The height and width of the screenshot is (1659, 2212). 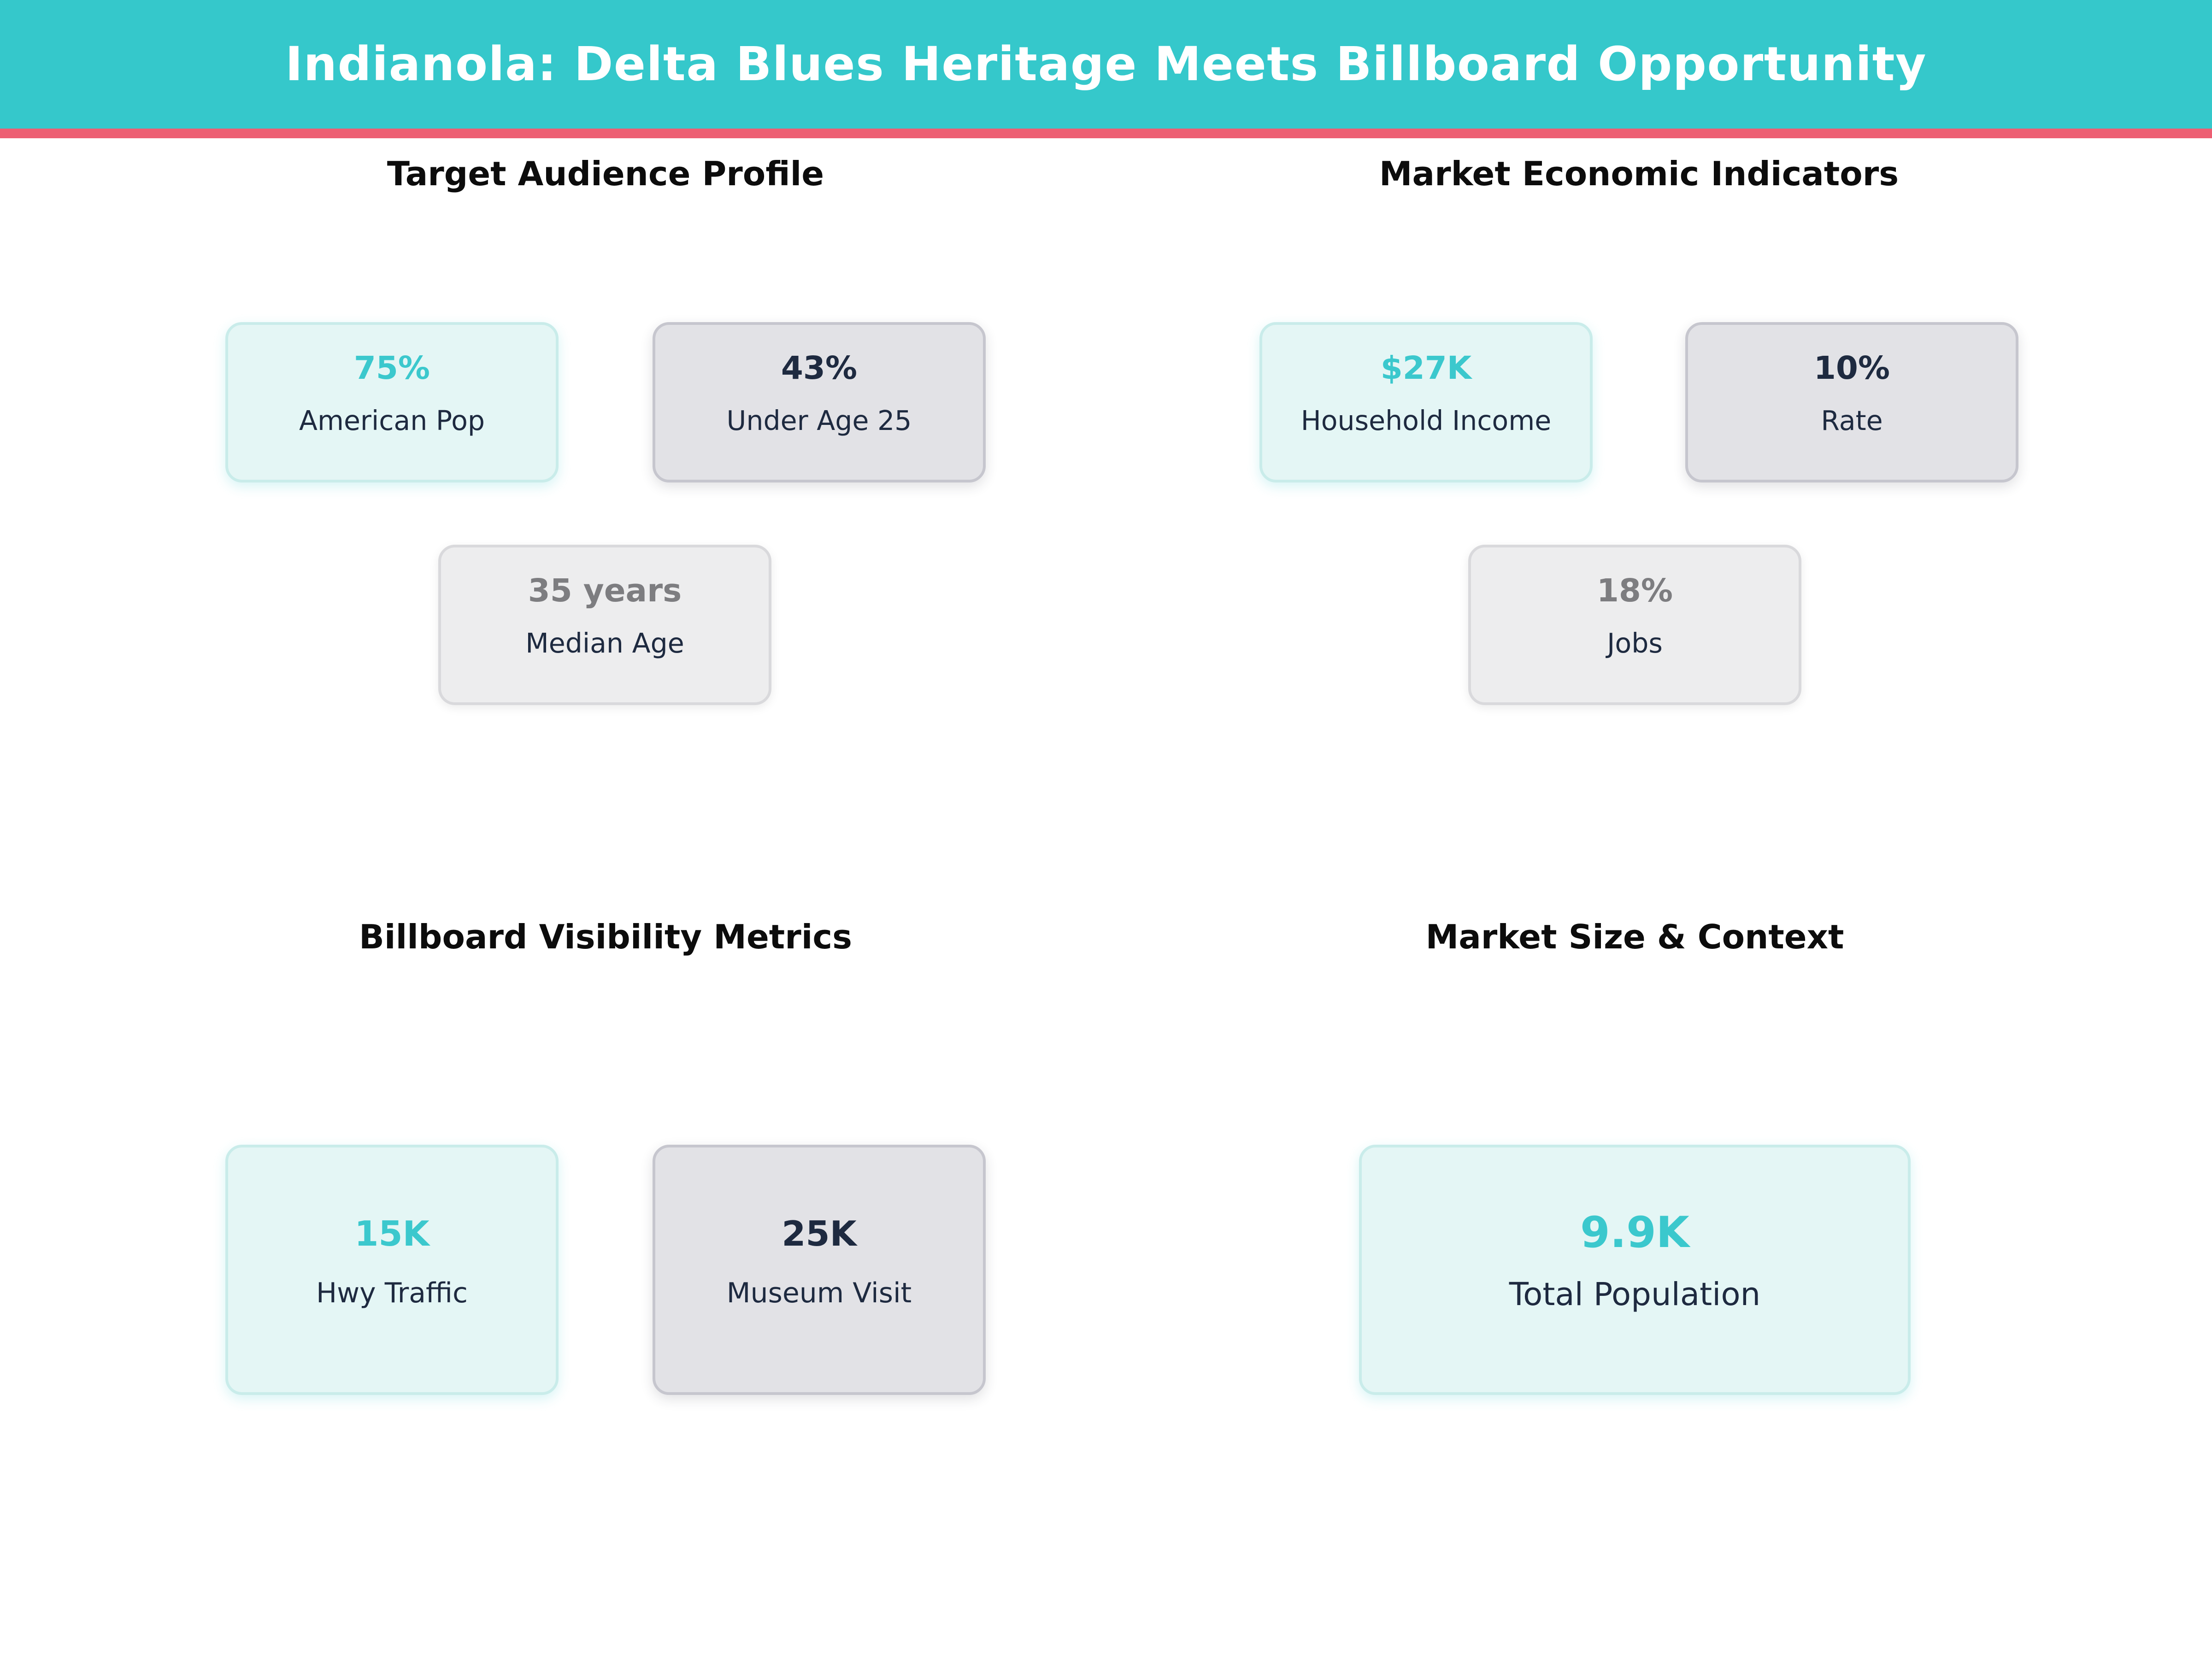 What do you see at coordinates (1635, 643) in the screenshot?
I see `stat-label: Jobs` at bounding box center [1635, 643].